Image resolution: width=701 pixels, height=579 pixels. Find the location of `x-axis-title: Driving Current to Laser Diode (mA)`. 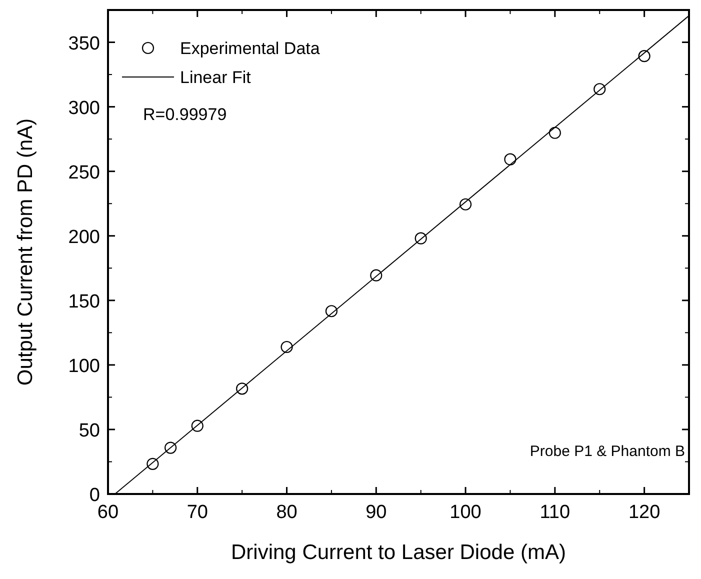

x-axis-title: Driving Current to Laser Diode (mA) is located at coordinates (398, 552).